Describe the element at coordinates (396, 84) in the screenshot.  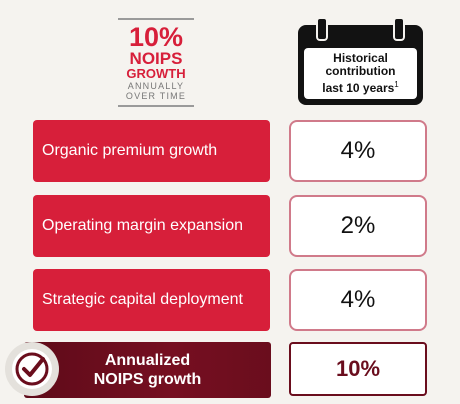
I see `calendar-footnote: 1` at that location.